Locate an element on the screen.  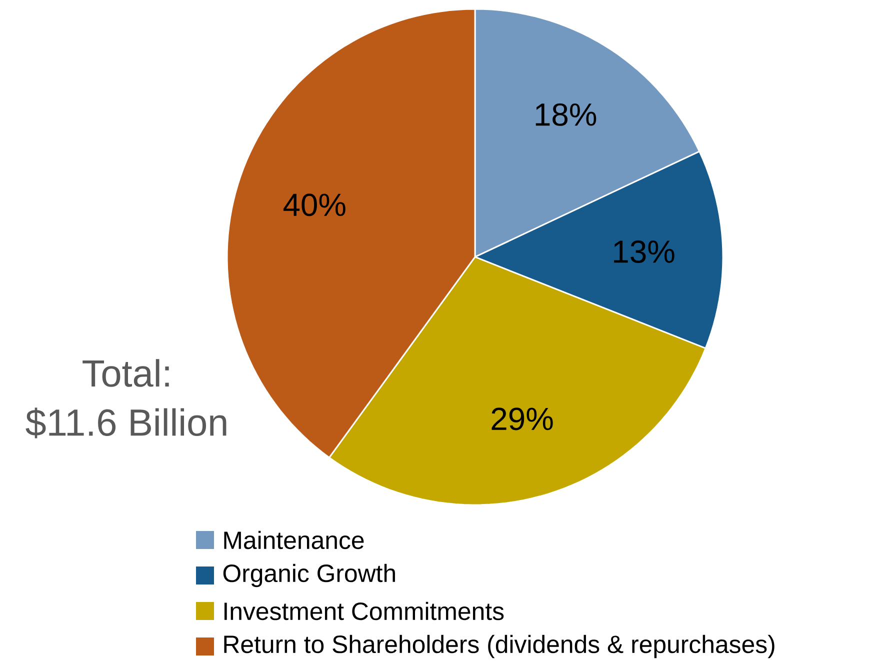
data-label: 40% is located at coordinates (314, 205).